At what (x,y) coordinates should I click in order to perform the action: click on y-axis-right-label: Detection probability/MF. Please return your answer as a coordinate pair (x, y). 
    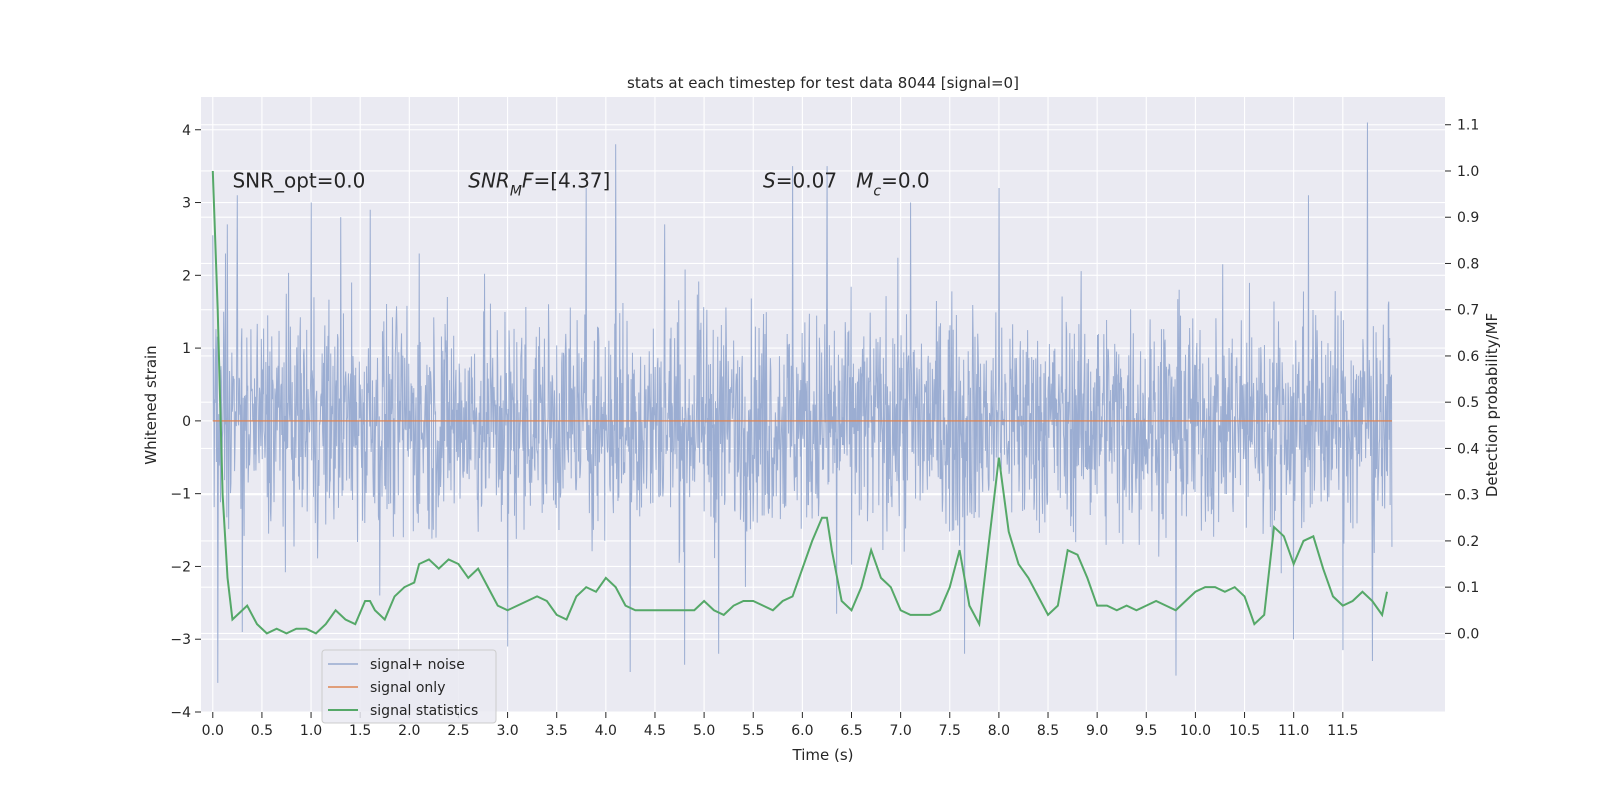
    Looking at the image, I should click on (1492, 405).